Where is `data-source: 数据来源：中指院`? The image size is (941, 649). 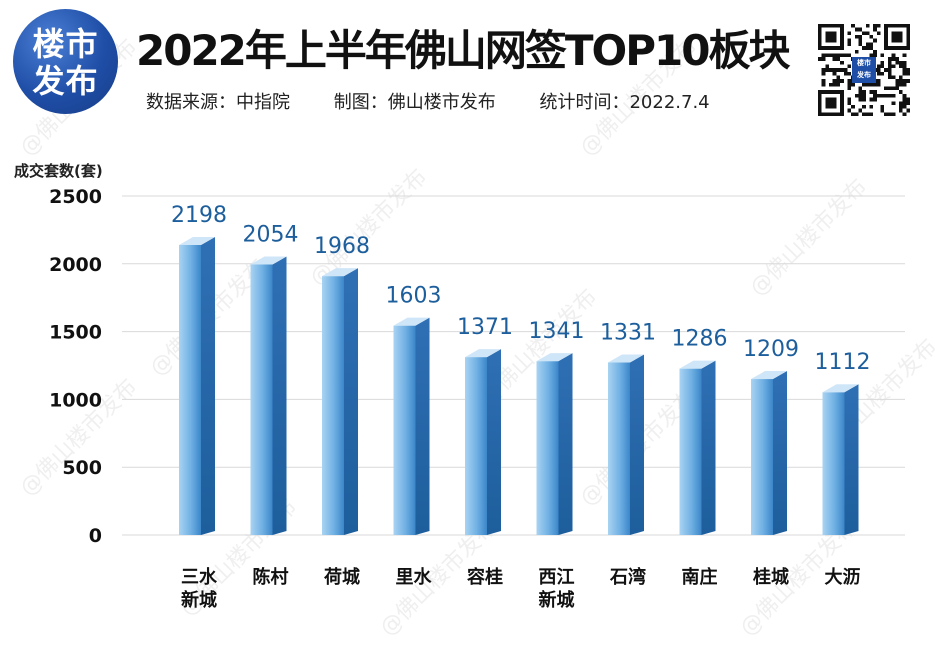 data-source: 数据来源：中指院 is located at coordinates (218, 102).